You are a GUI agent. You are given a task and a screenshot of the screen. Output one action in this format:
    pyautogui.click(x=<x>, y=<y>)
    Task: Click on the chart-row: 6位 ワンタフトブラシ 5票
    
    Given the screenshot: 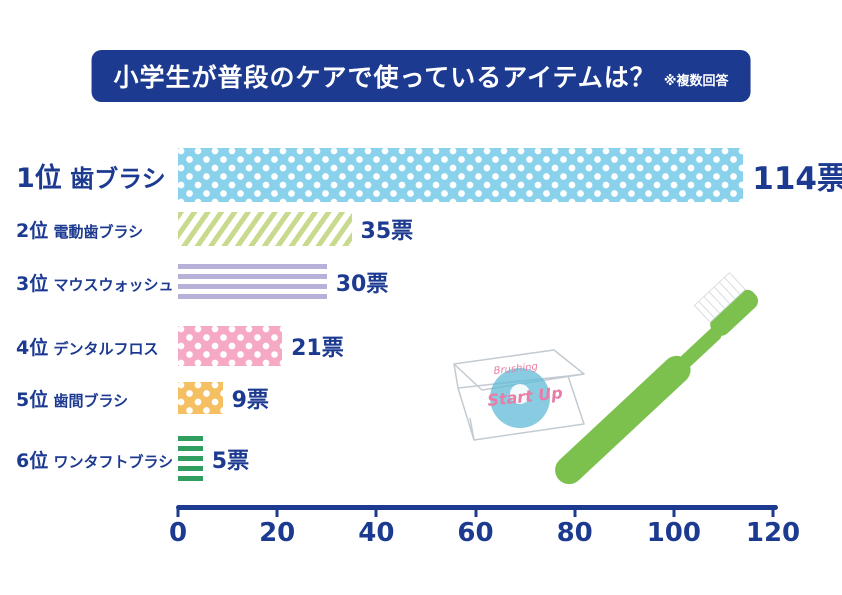 What is the action you would take?
    pyautogui.click(x=421, y=459)
    